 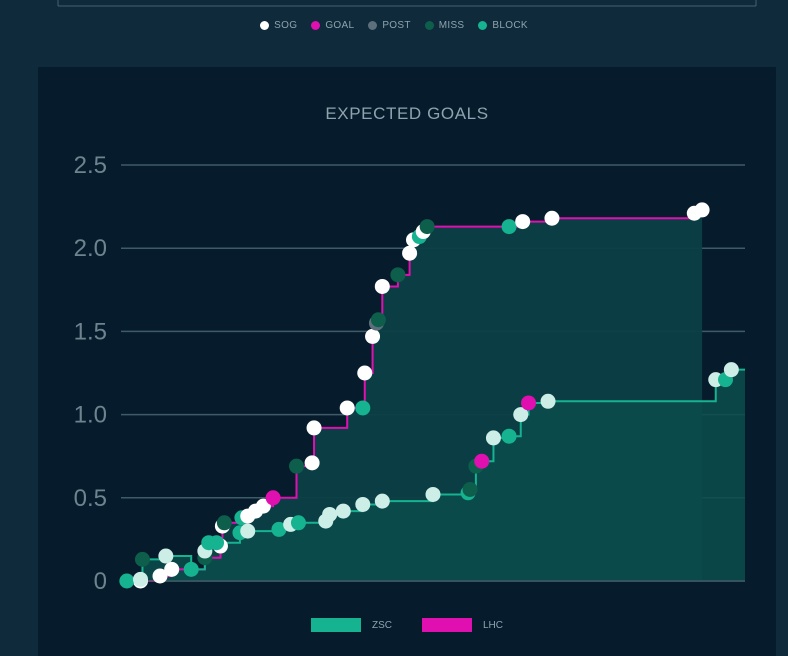 I want to click on legend-item-goal: GOAL, so click(x=332, y=25).